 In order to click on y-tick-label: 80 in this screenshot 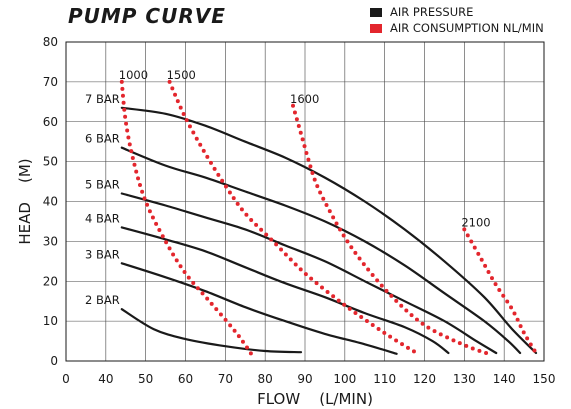, I will do `click(50, 42)`.